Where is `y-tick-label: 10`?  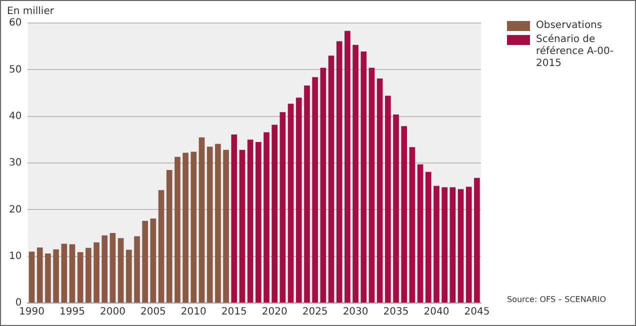 y-tick-label: 10 is located at coordinates (15, 256).